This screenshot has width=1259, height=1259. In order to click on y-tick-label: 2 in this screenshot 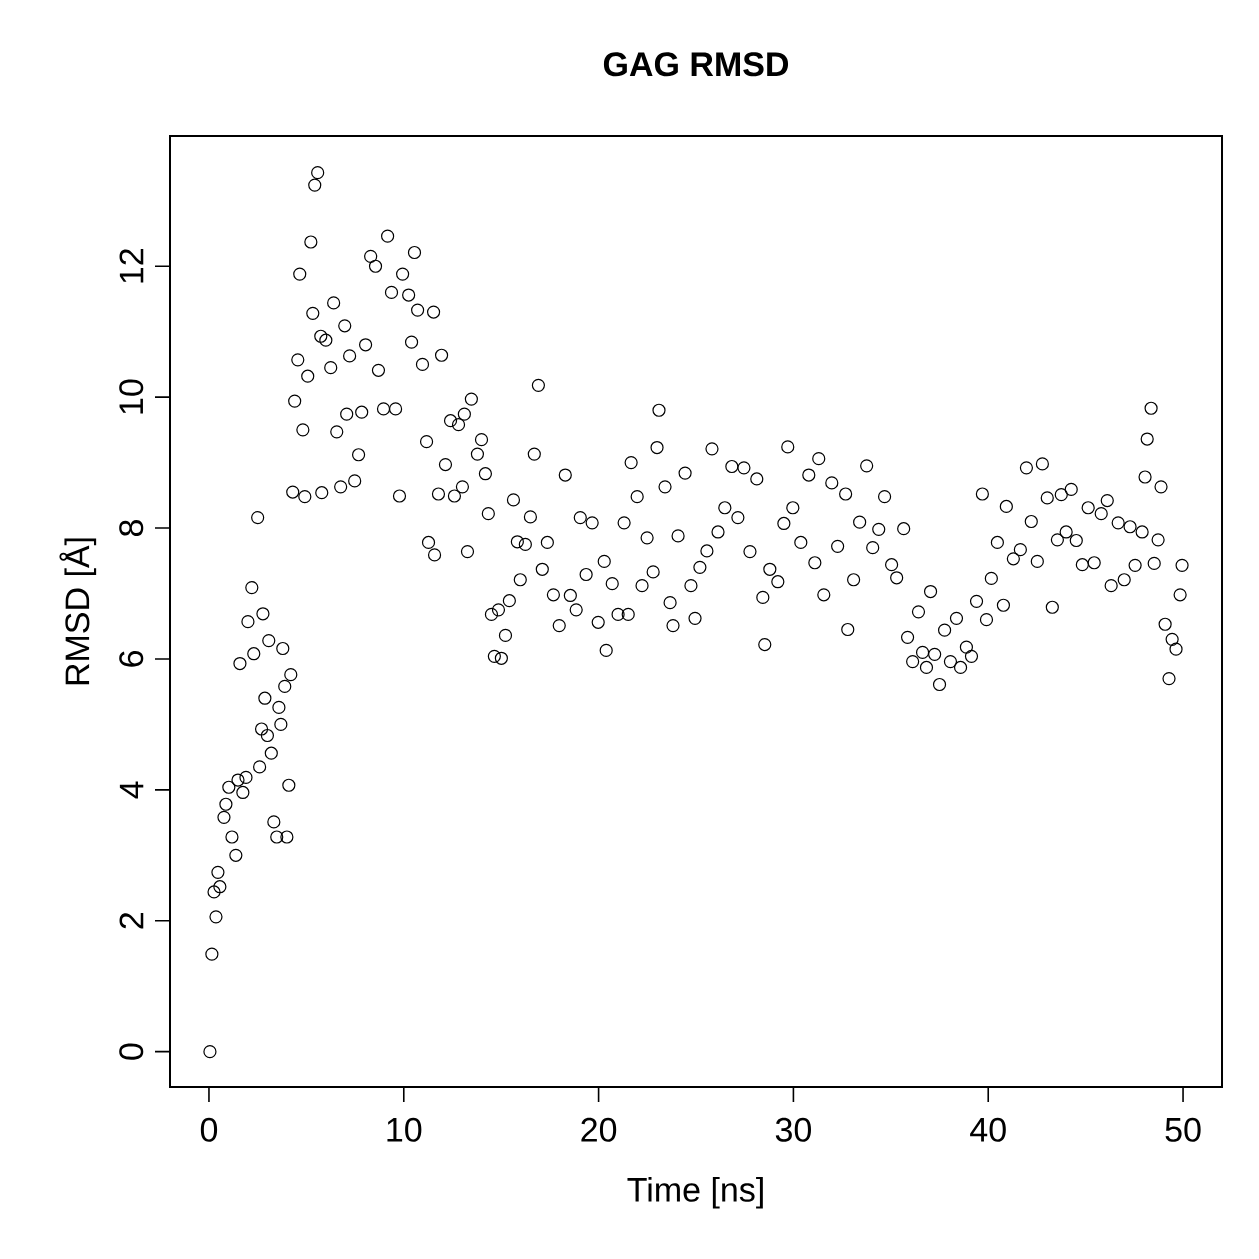, I will do `click(131, 921)`.